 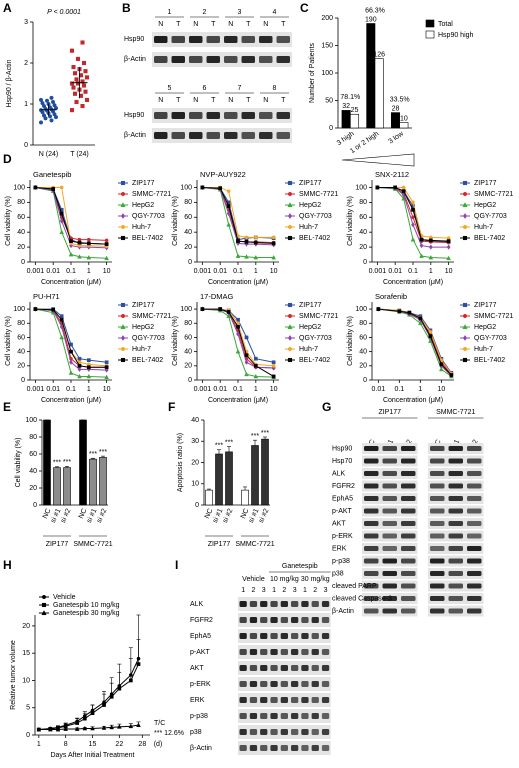 What do you see at coordinates (326, 407) in the screenshot?
I see `panel-letter: G` at bounding box center [326, 407].